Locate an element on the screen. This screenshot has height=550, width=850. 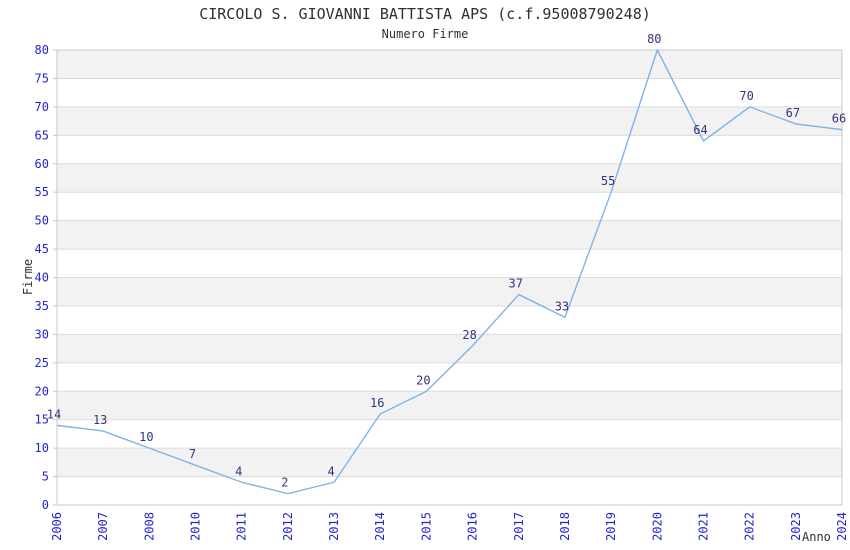
x-tick-label: 2019 is located at coordinates (611, 526).